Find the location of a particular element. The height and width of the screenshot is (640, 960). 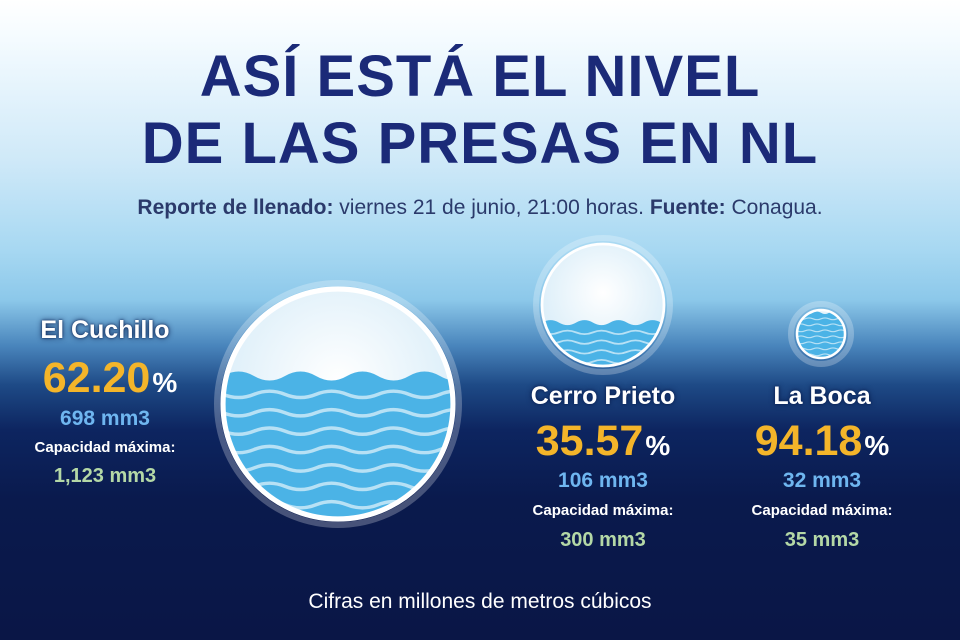

dam-percent-cerro-prieto: 35.57% is located at coordinates (603, 441).